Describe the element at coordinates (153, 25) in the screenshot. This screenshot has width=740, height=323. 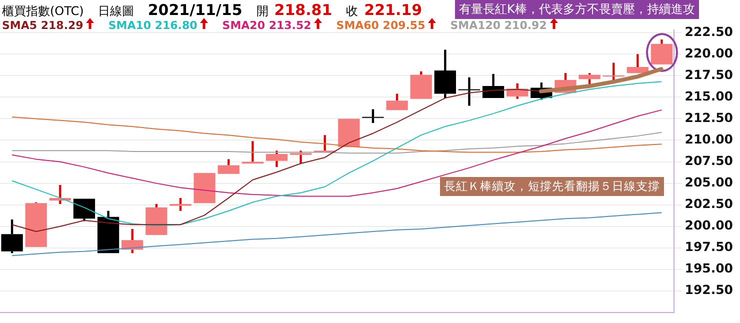
I see `text: SMA10 216.80` at that location.